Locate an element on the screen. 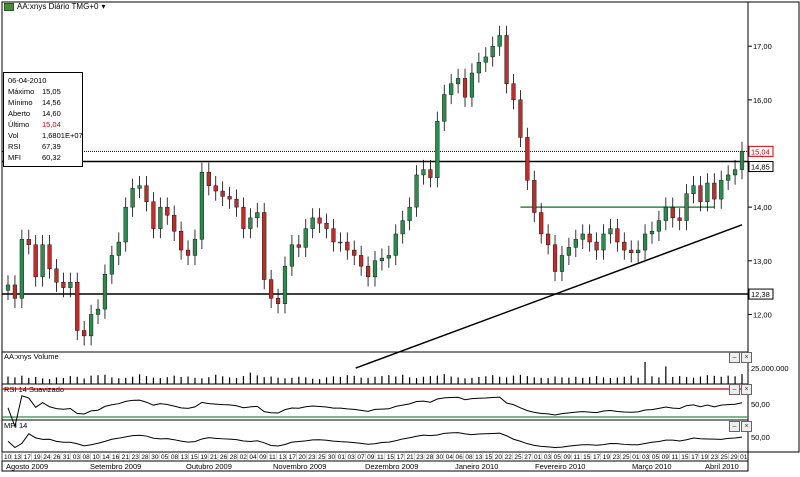 This screenshot has width=800, height=477. x-month-label: Setembro 2009 is located at coordinates (115, 466).